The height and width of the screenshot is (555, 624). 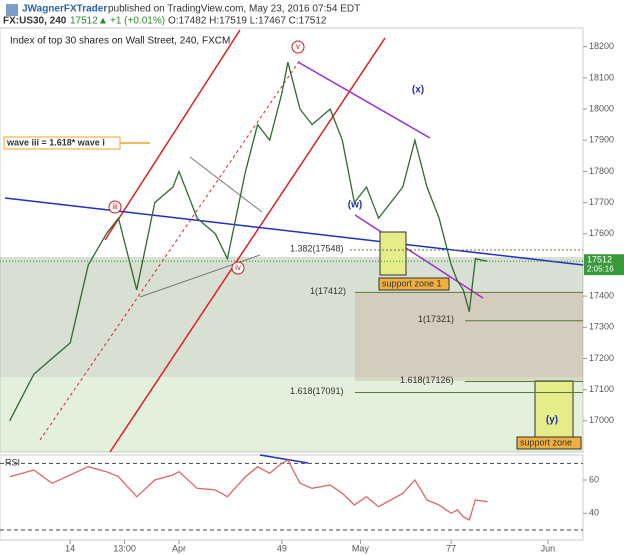 I want to click on wave-label: (w), so click(x=355, y=205).